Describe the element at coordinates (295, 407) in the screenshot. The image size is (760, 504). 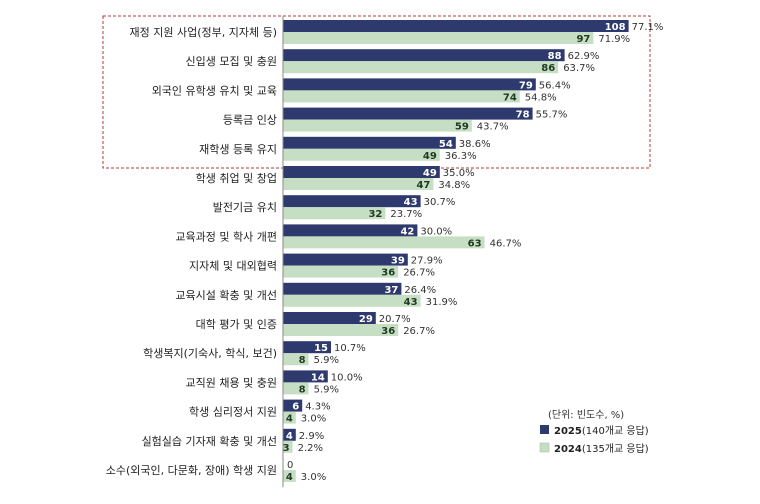
I see `value-label-2025: 6` at that location.